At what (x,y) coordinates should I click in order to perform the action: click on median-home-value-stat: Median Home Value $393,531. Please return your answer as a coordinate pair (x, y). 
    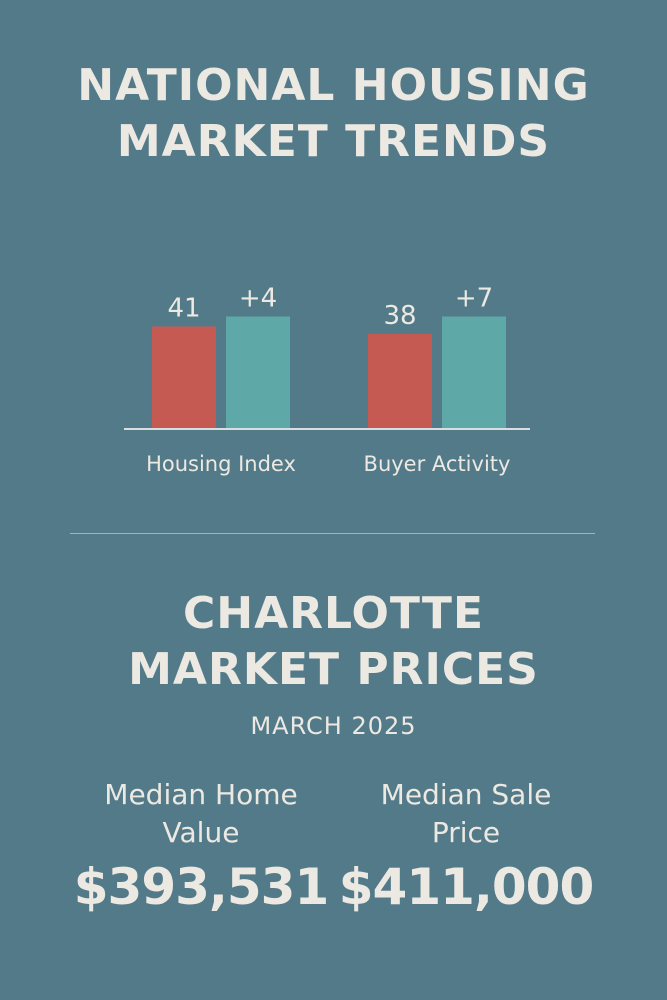
    Looking at the image, I should click on (201, 846).